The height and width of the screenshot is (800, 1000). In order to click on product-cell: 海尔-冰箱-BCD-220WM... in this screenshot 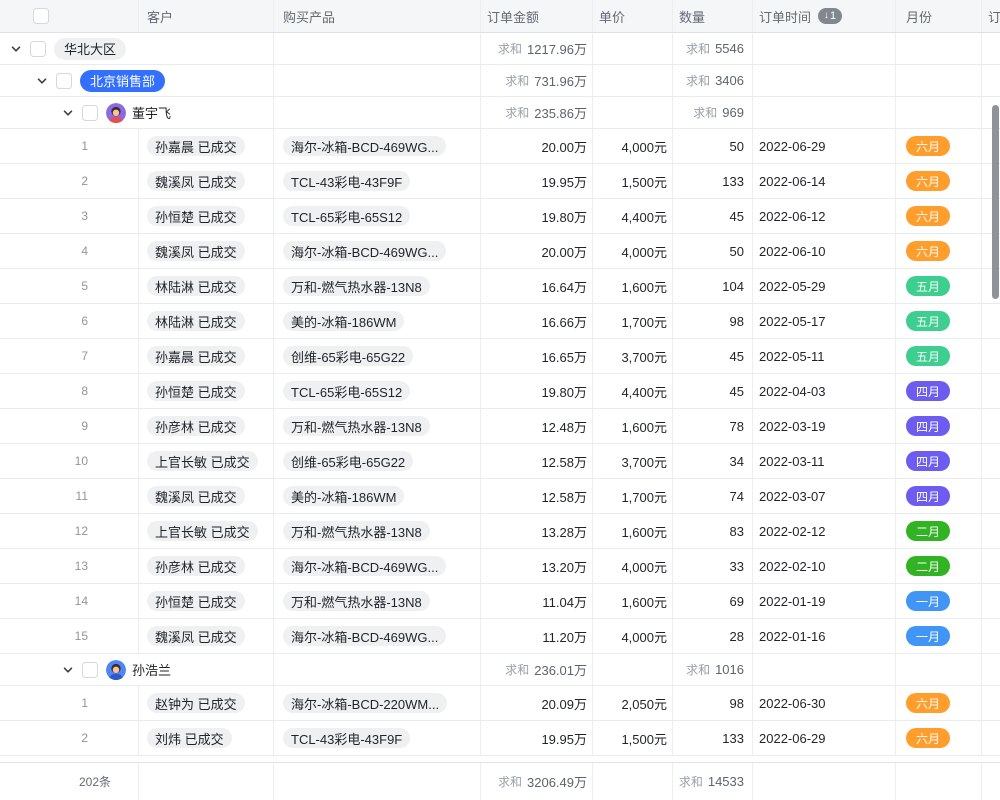, I will do `click(377, 703)`.